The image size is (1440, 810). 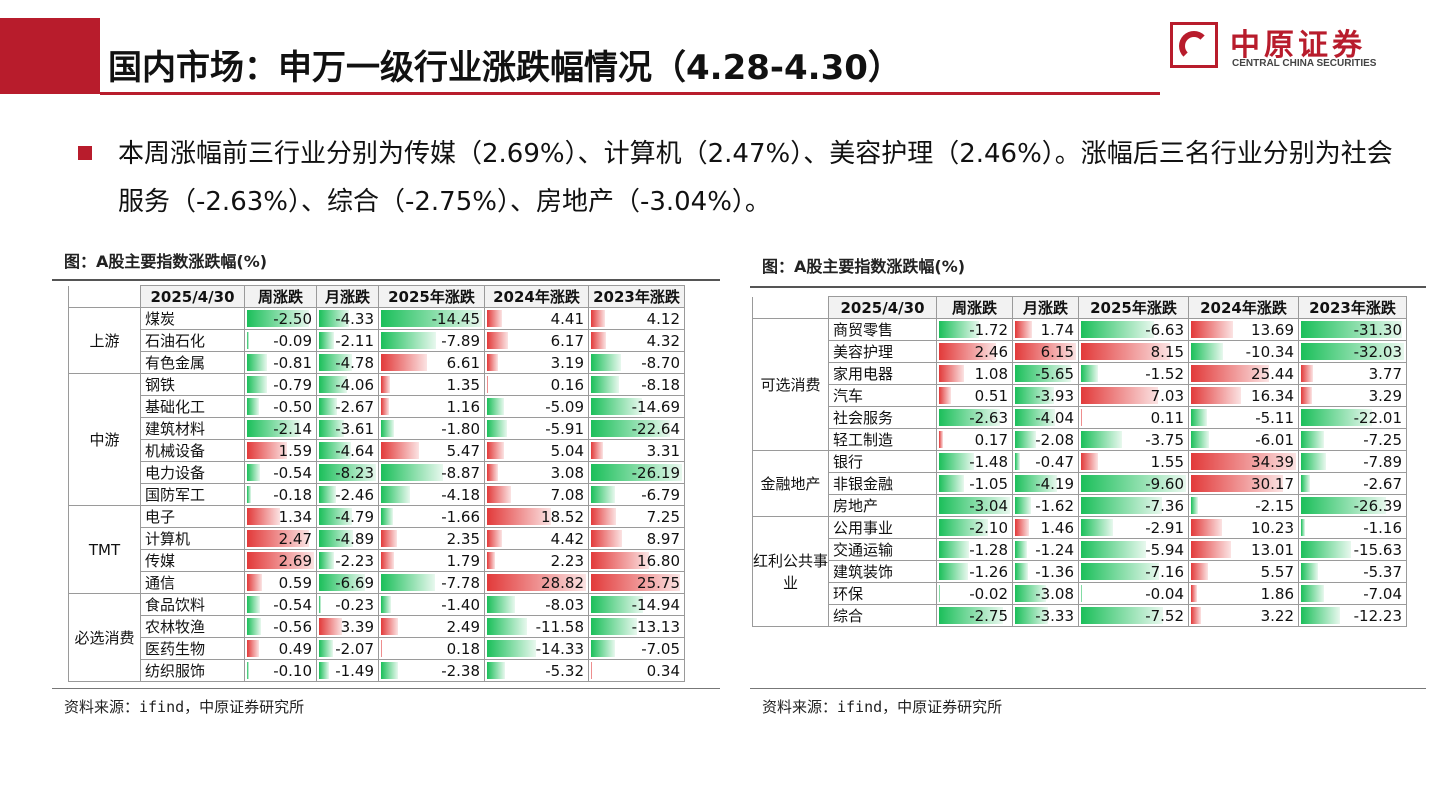 I want to click on value-text: -5.11, so click(x=1274, y=417).